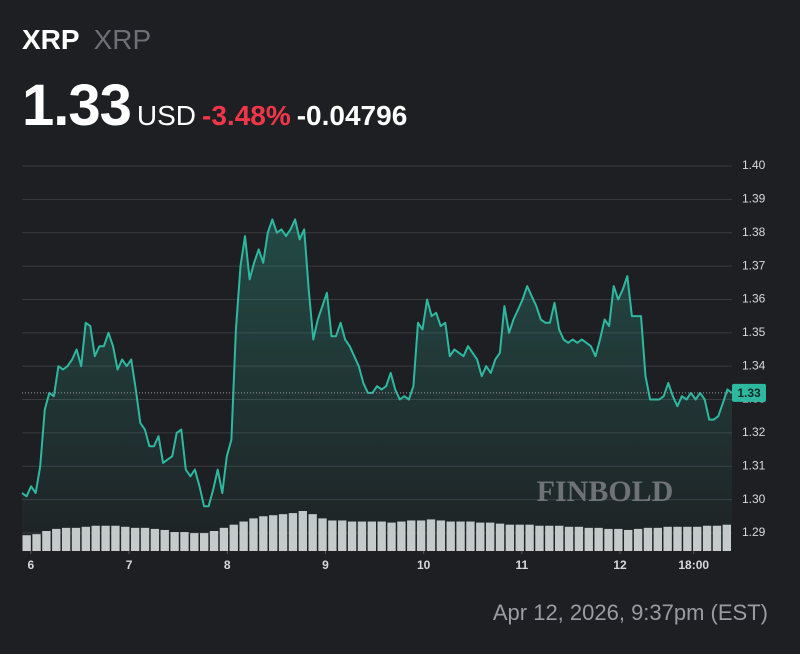  Describe the element at coordinates (754, 532) in the screenshot. I see `y-tick-label: 1.29` at that location.